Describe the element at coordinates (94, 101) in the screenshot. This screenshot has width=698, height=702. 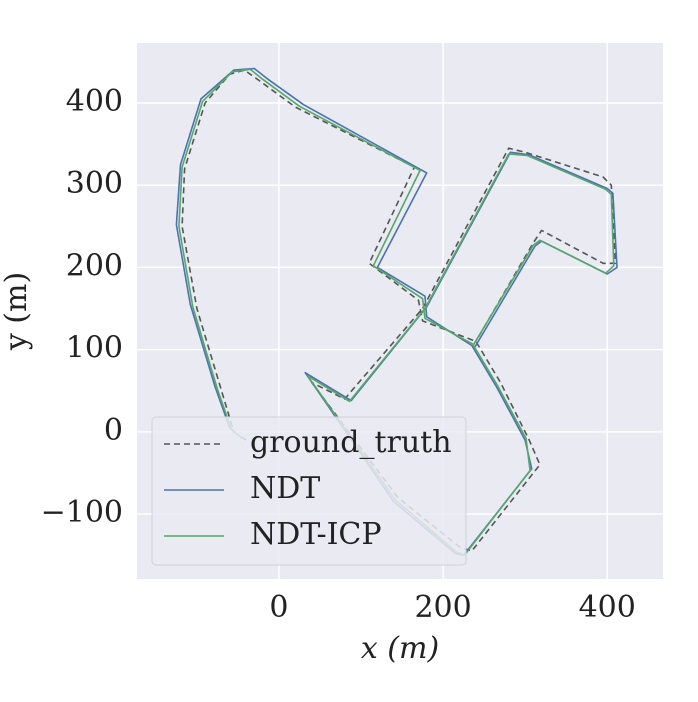
I see `y-tick-label: 400` at that location.